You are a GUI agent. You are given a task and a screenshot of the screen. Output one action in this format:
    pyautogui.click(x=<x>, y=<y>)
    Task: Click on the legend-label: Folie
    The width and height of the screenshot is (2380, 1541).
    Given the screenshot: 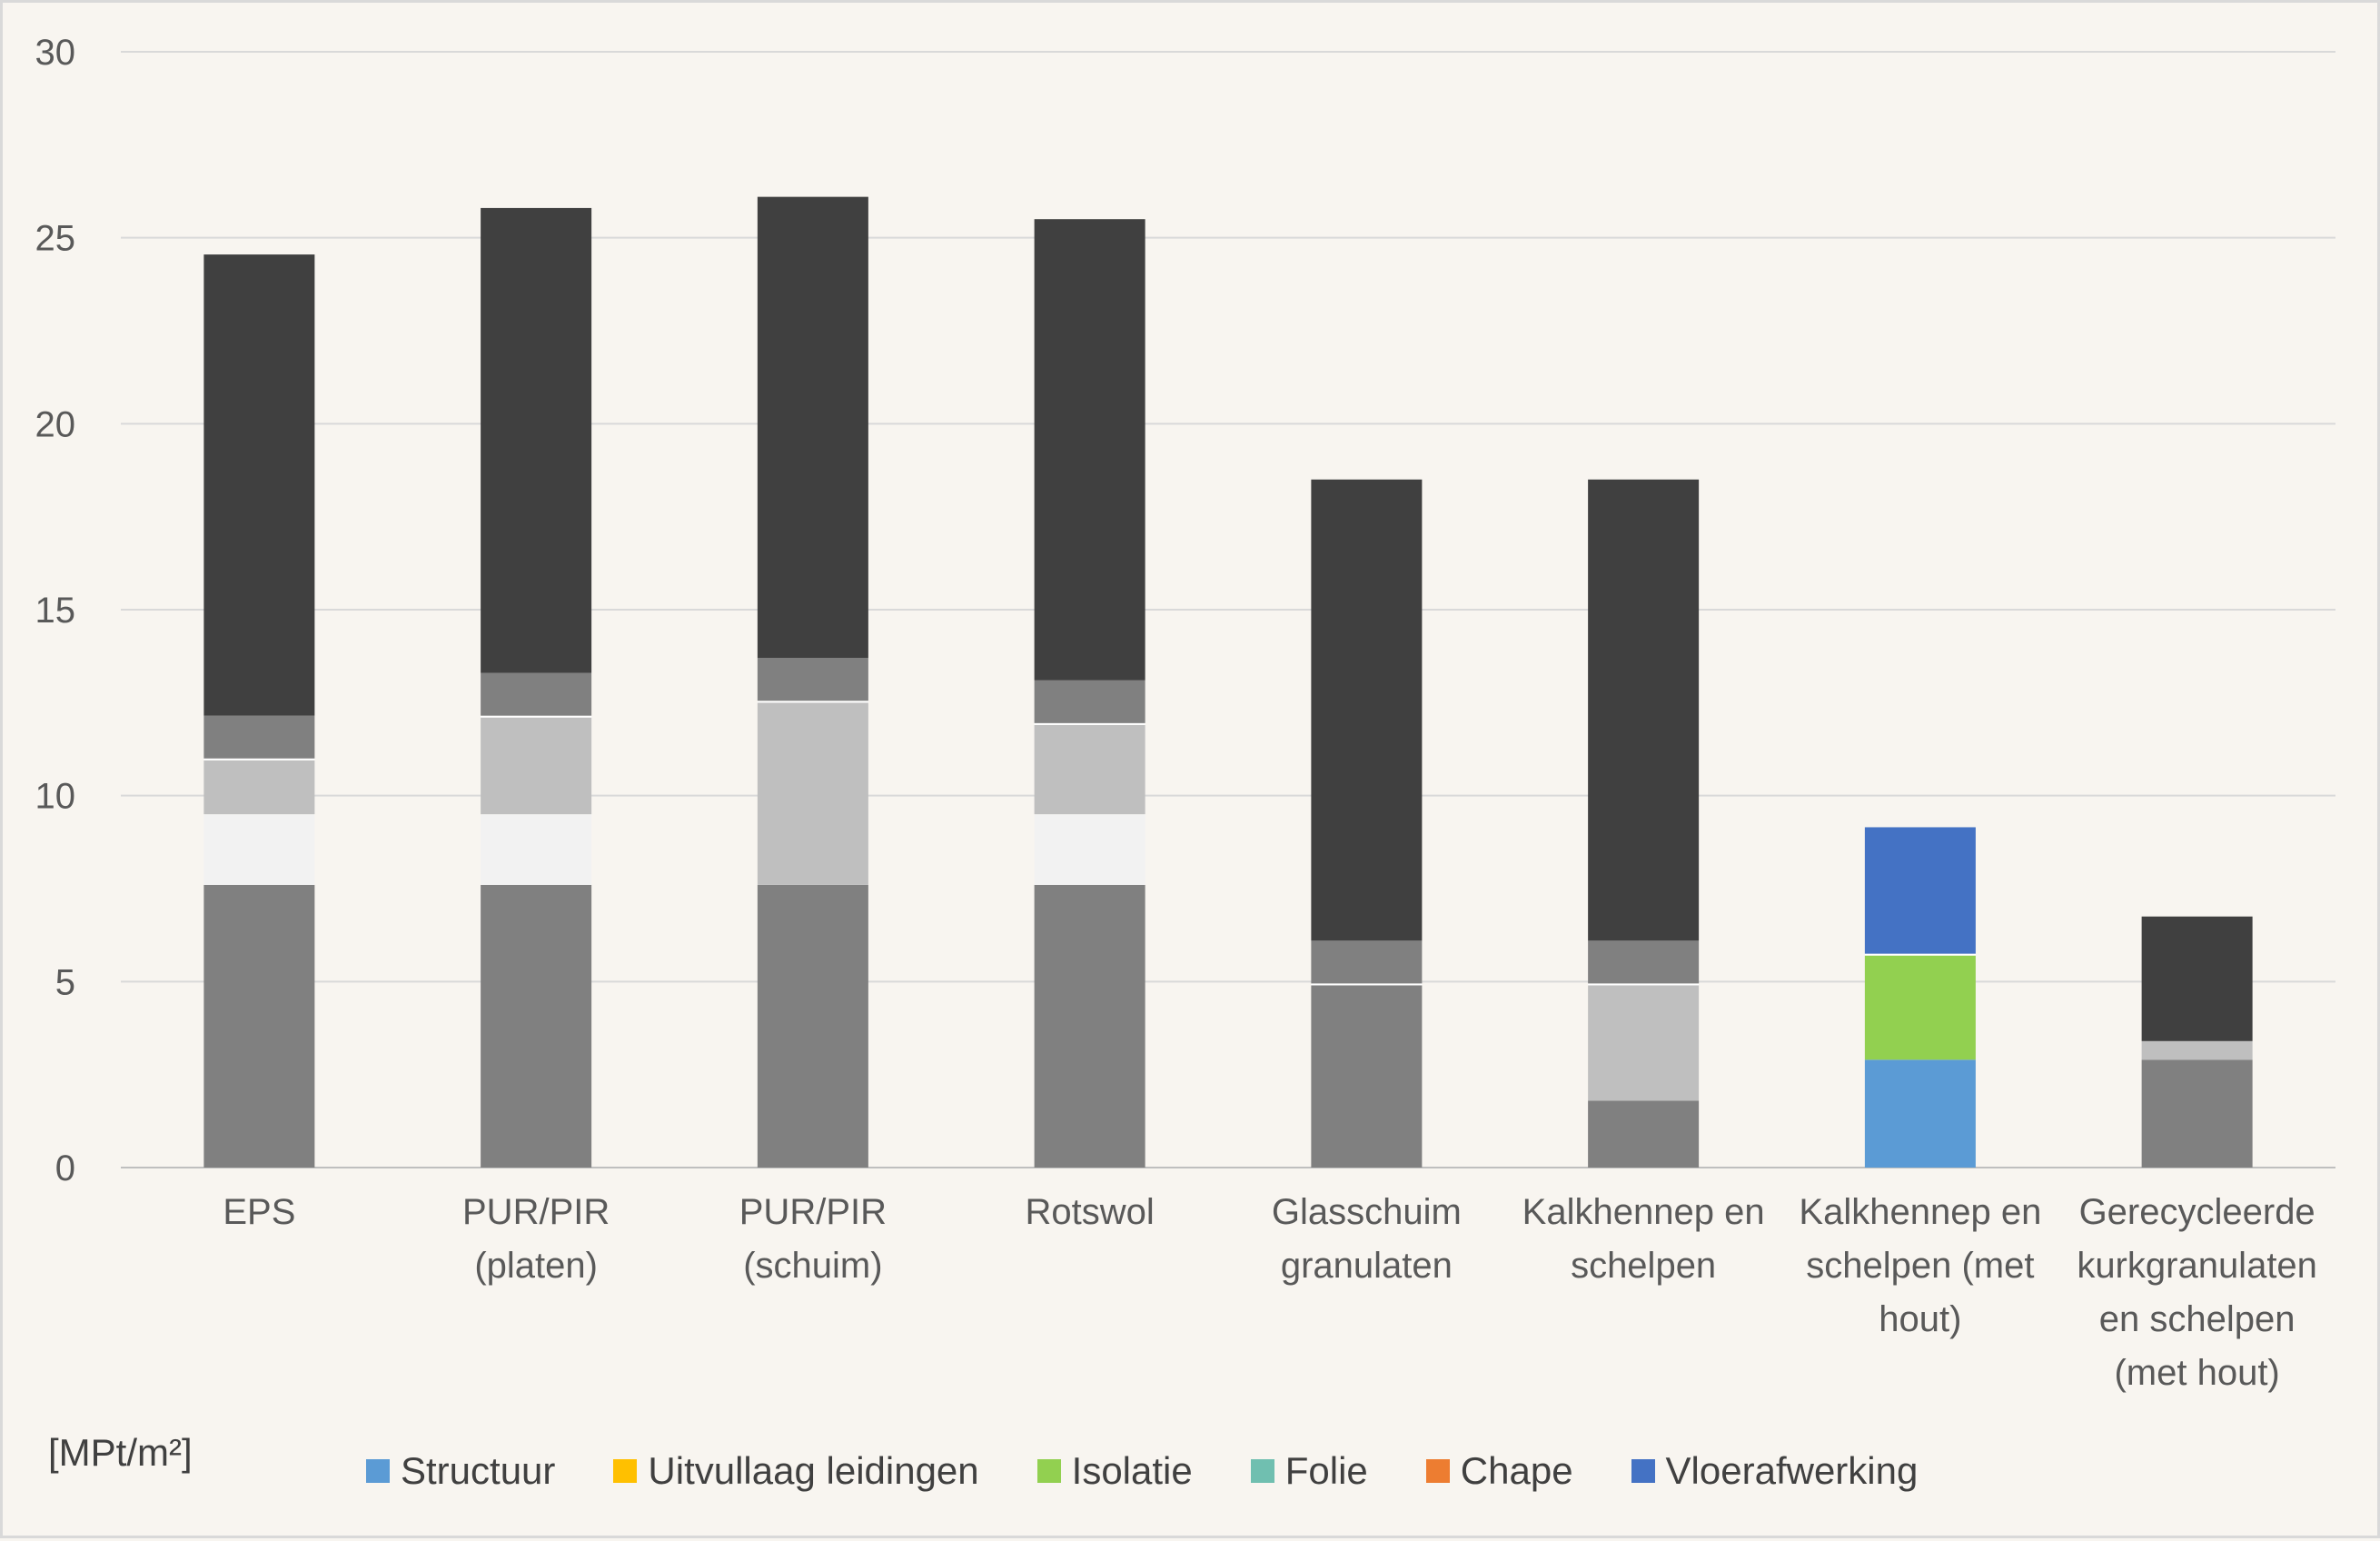 What is the action you would take?
    pyautogui.click(x=1326, y=1471)
    